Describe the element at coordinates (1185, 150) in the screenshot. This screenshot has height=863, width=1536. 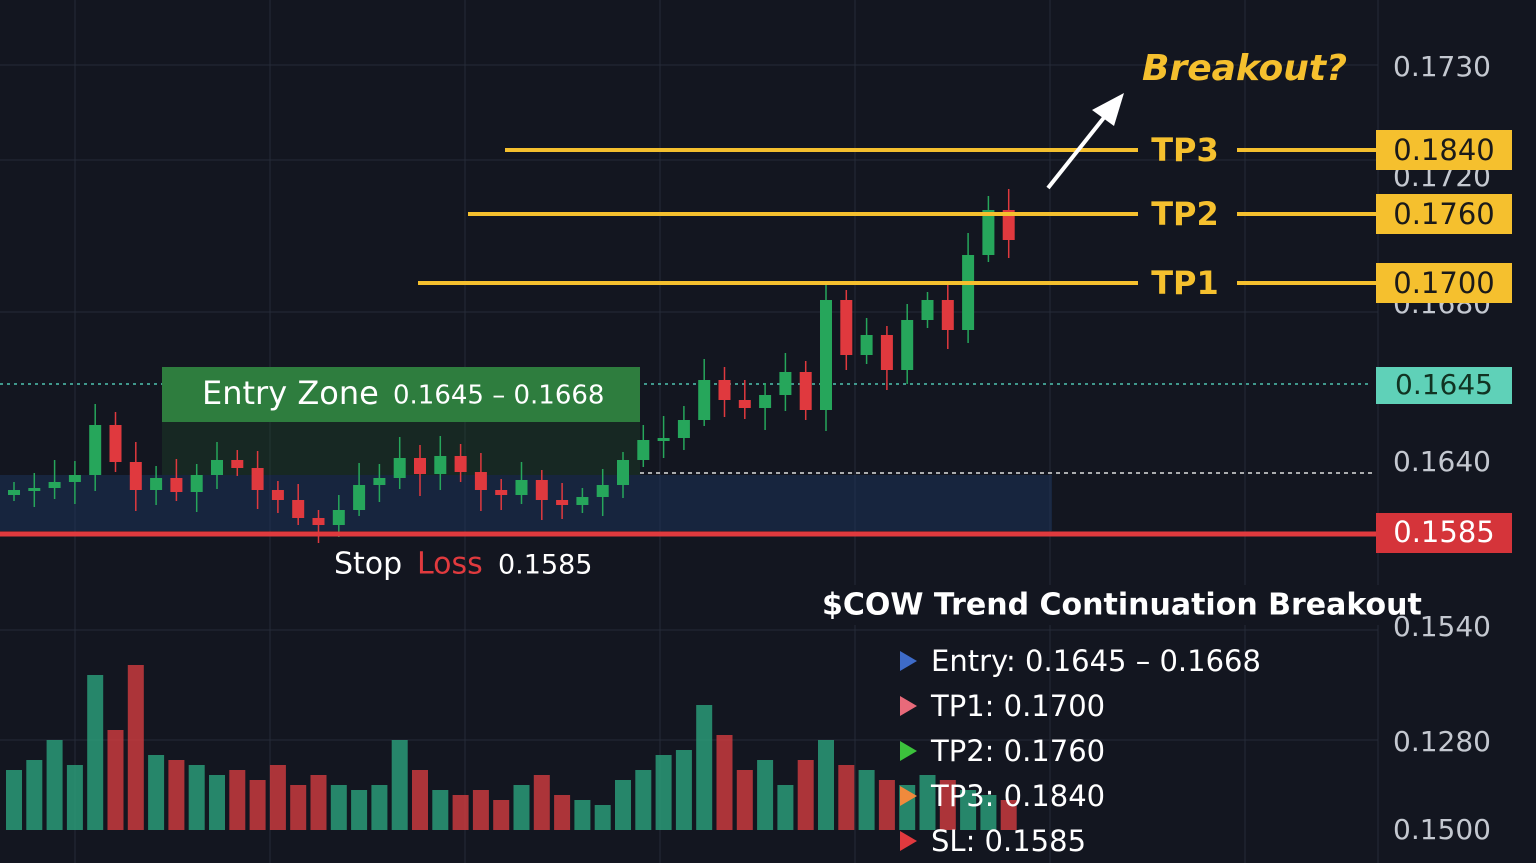
I see `level-label: TP3` at that location.